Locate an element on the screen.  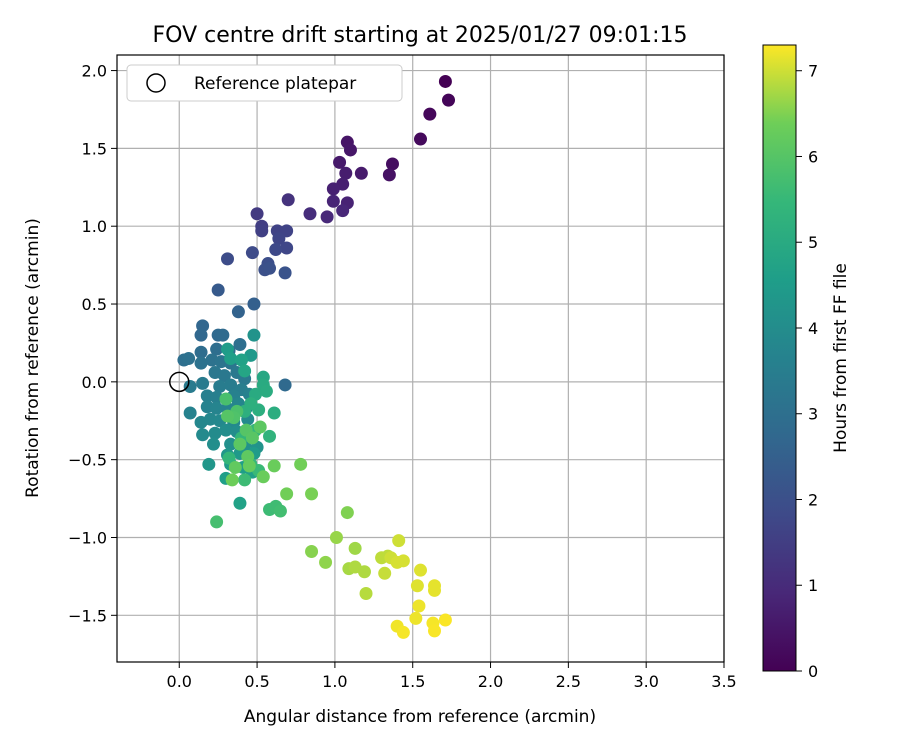
x-tick-label: 3.5 is located at coordinates (723, 681).